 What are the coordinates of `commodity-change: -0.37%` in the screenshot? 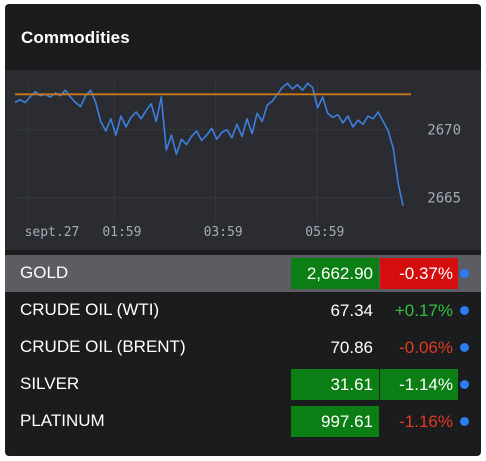 It's located at (419, 273).